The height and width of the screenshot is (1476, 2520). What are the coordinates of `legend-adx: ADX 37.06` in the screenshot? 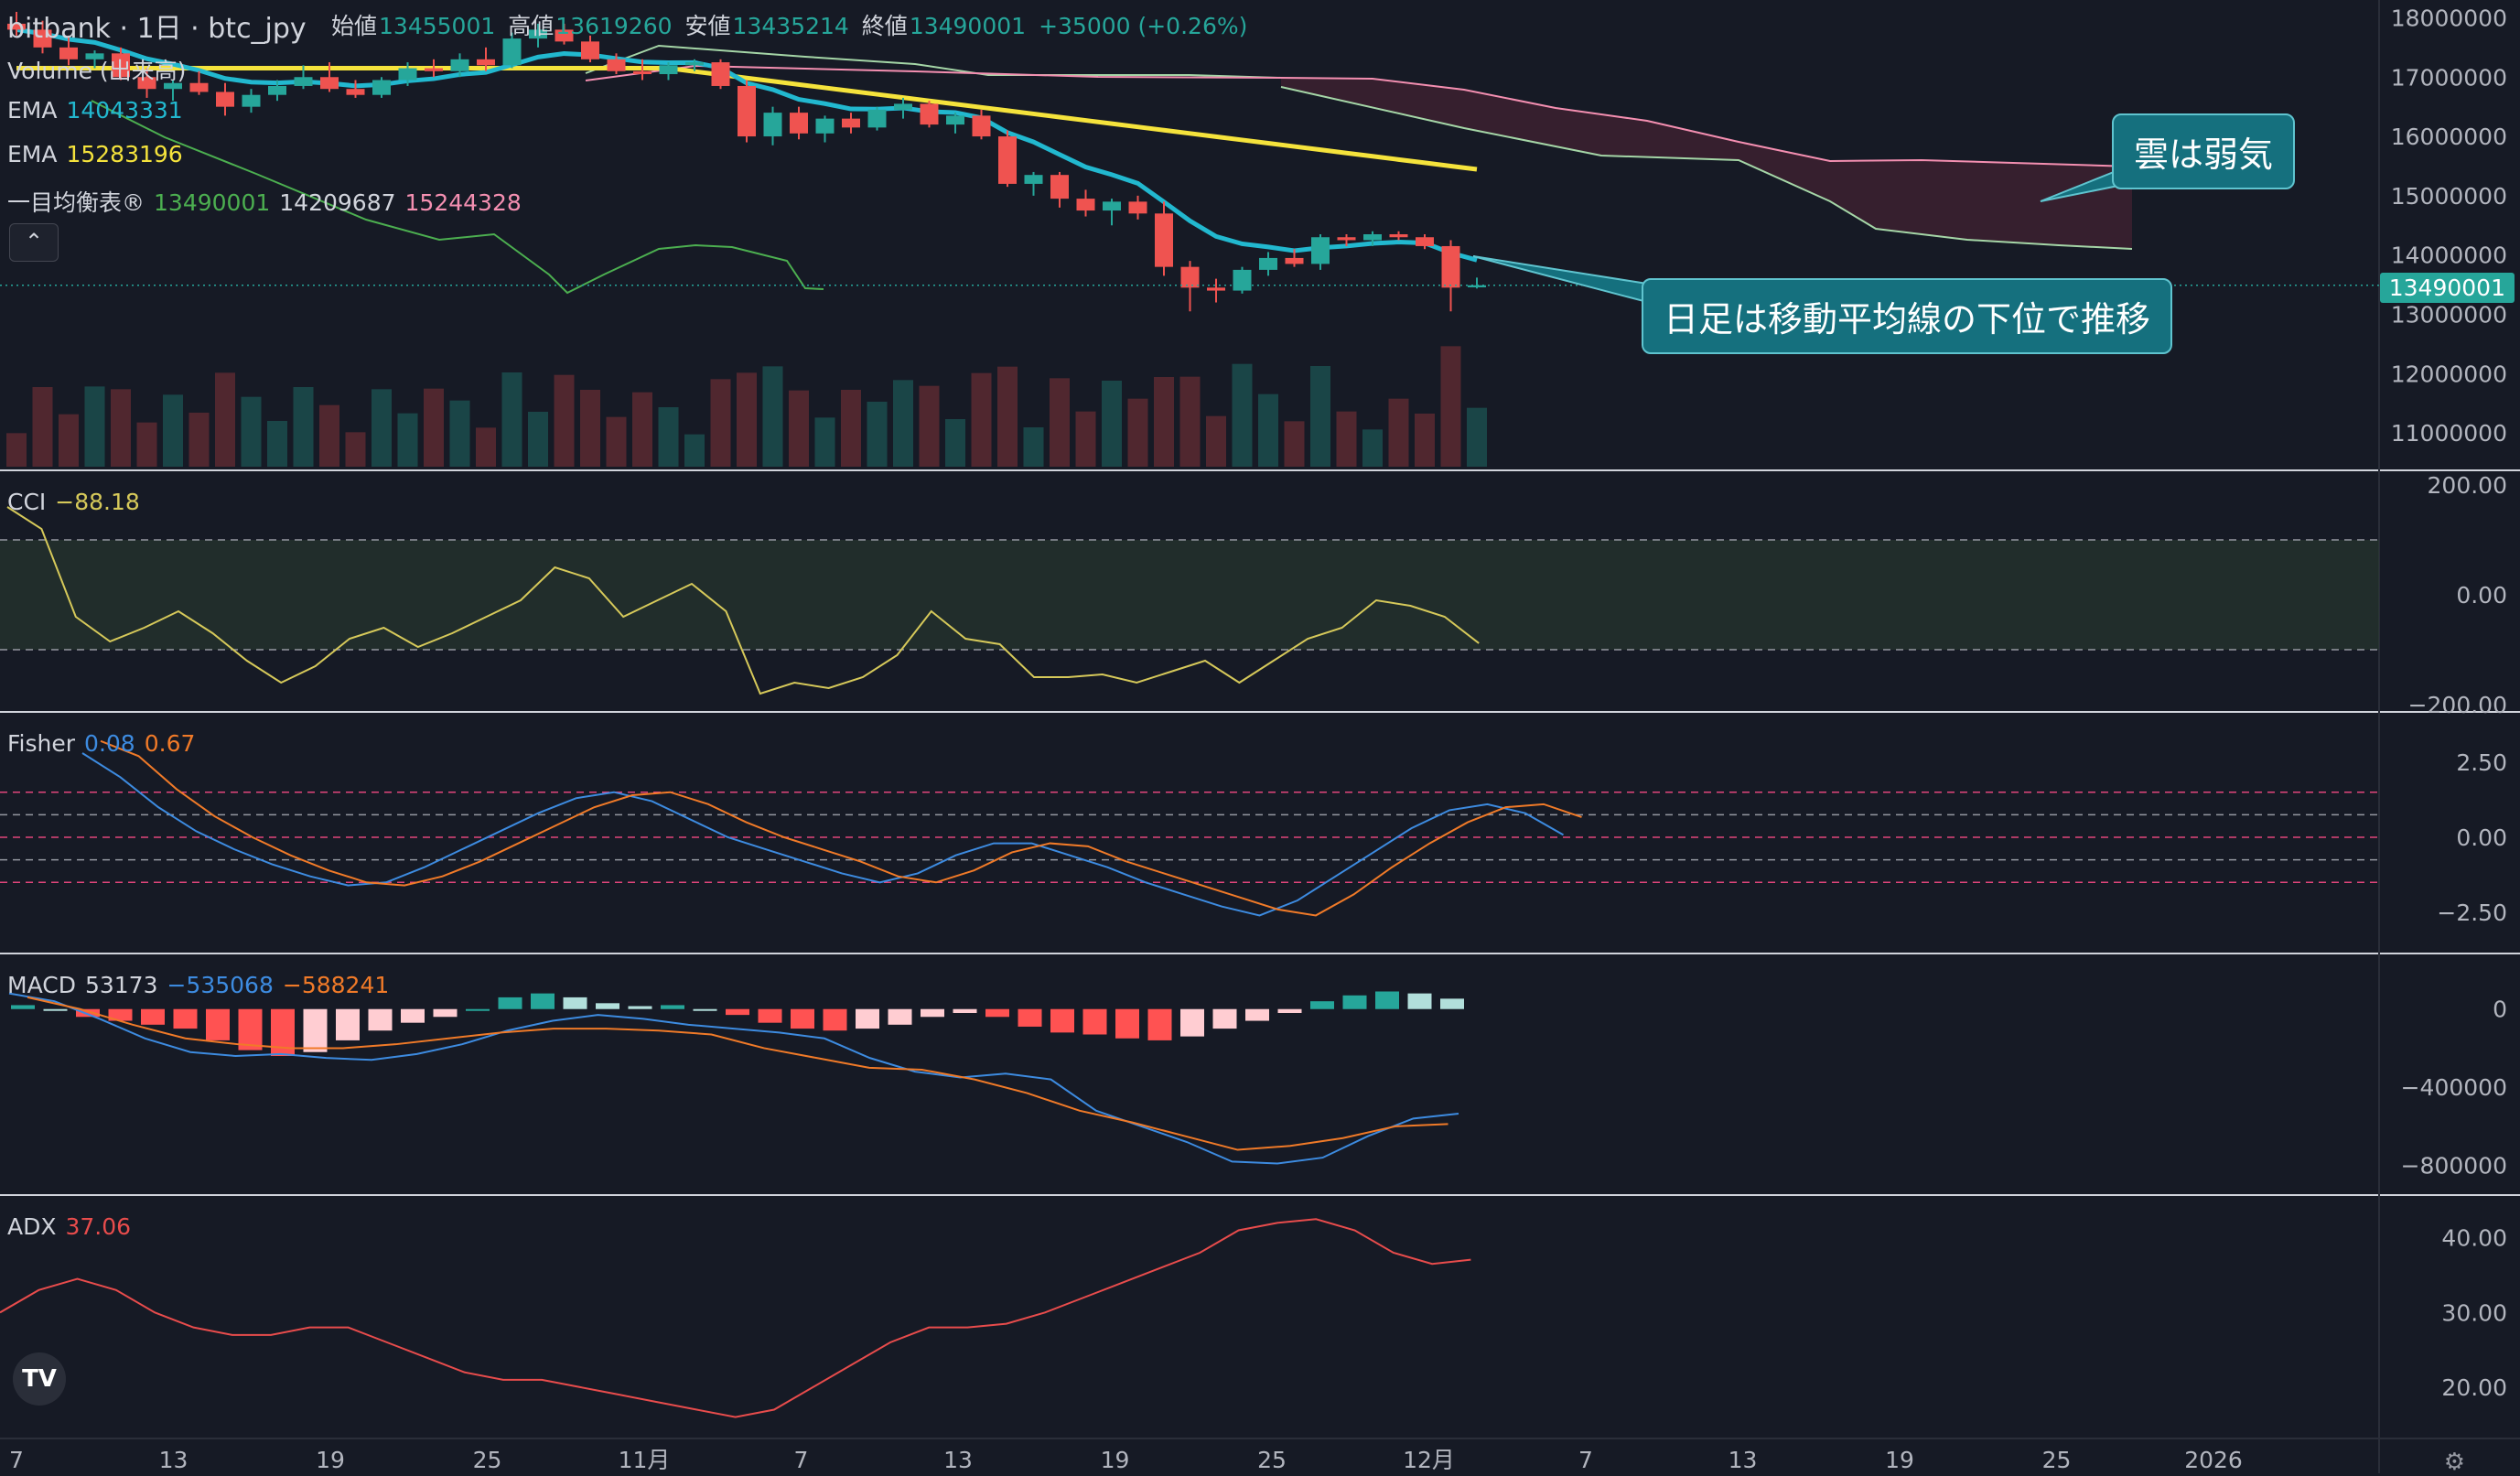 It's located at (69, 1227).